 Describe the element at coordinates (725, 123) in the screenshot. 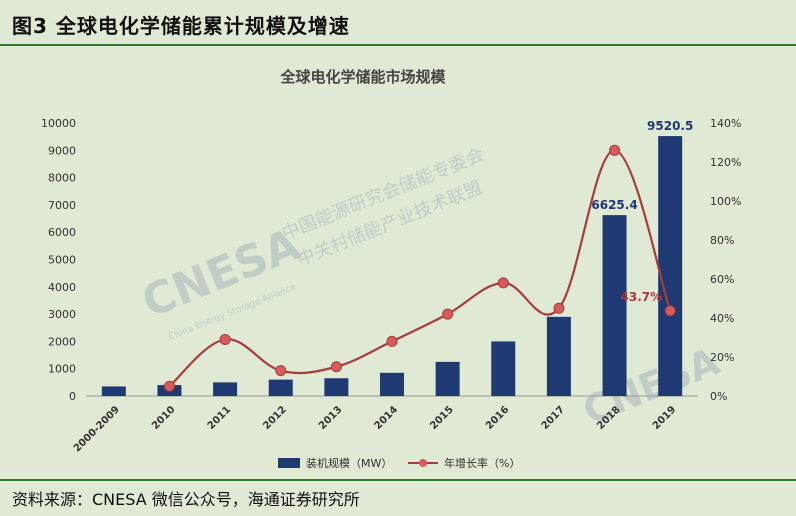

I see `right-tick-label: 140%` at that location.